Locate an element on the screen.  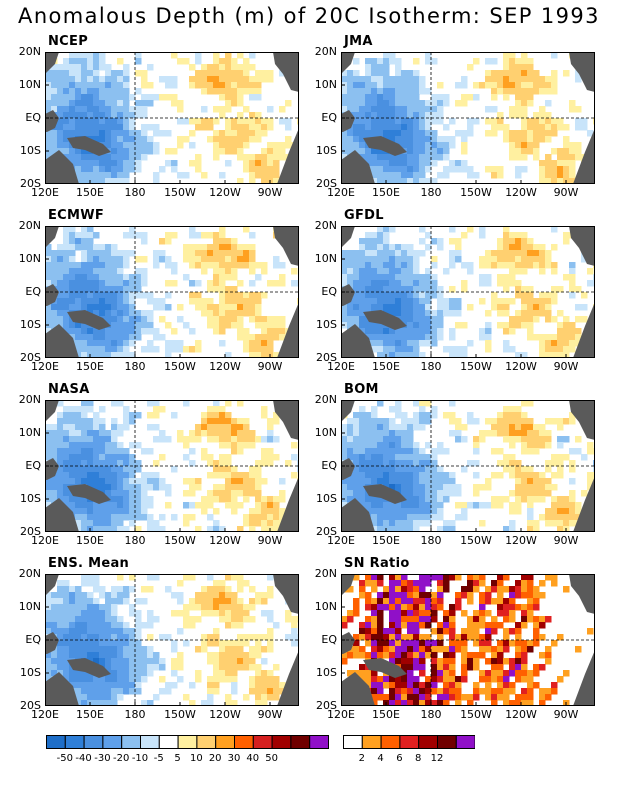
panel-bom: BOM 20N 10N EQ 10S 20S 120E 150E 180 150W 120W 90W is located at coordinates (455, 464).